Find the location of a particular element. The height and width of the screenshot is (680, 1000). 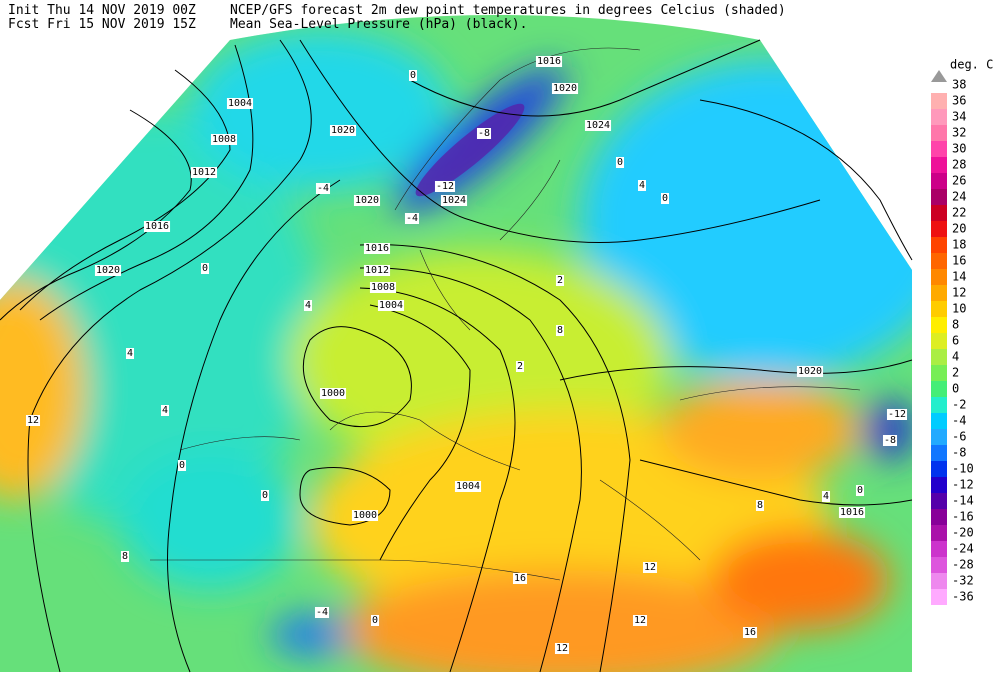

dewpoint-label: -8 is located at coordinates (484, 133).